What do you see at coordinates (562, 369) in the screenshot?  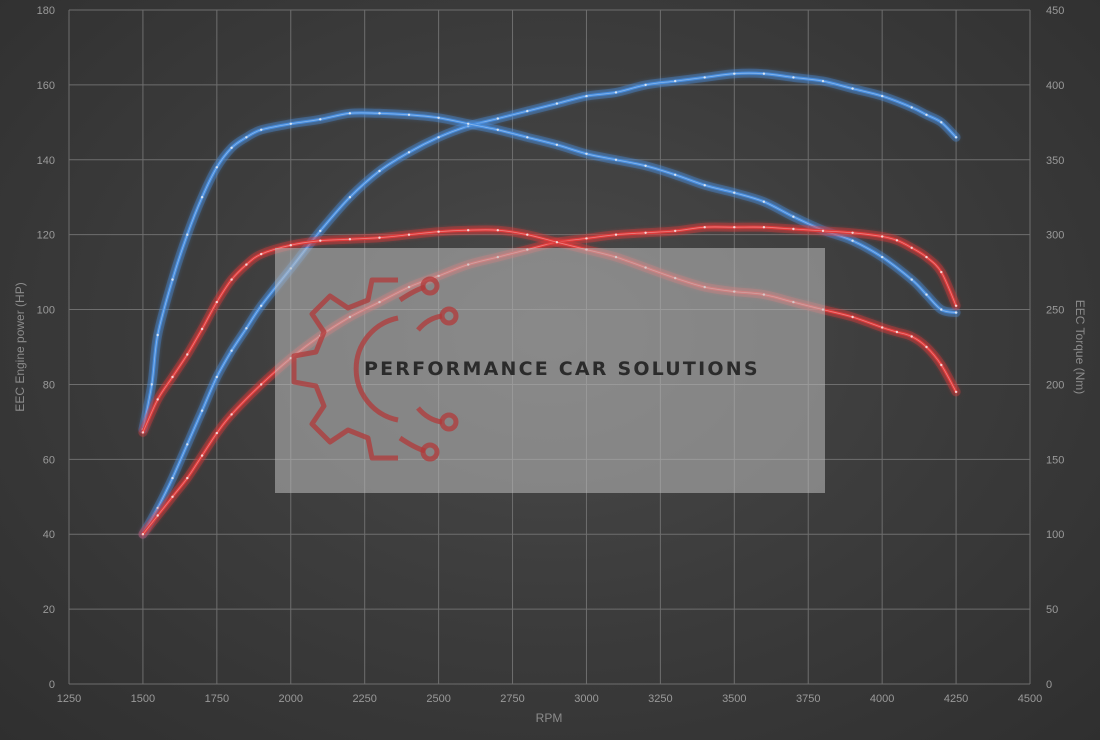 I see `watermark-text: PERFORMANCE CAR SOLUTIONS` at bounding box center [562, 369].